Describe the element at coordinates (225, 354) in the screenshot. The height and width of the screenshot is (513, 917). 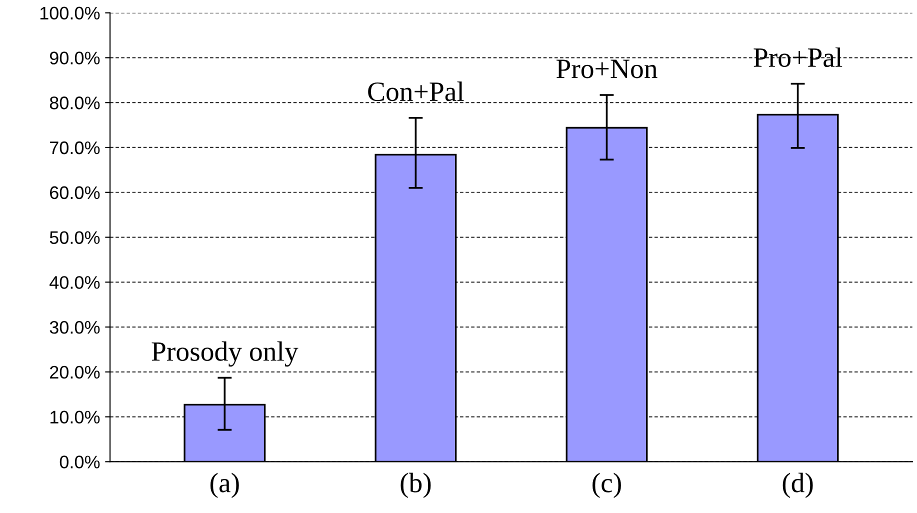
I see `annotation: Prosody only` at that location.